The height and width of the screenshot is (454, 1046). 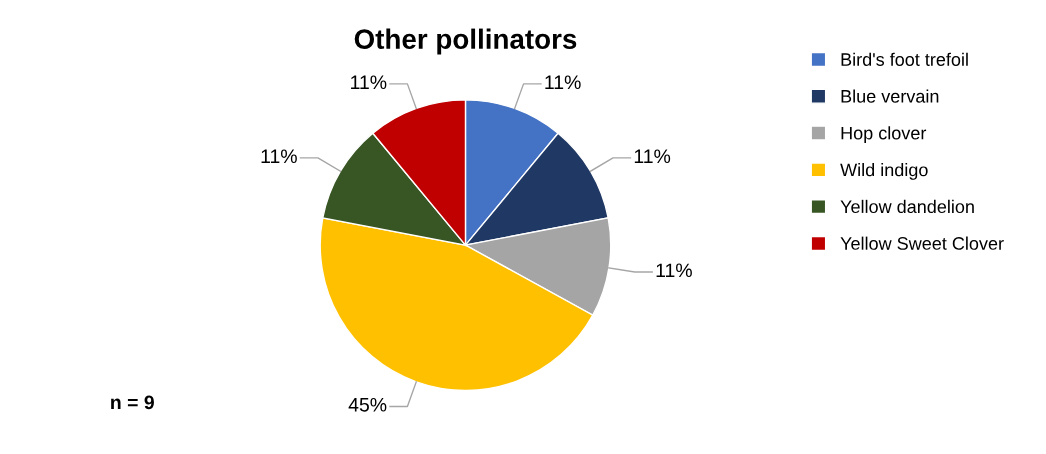 What do you see at coordinates (922, 243) in the screenshot?
I see `legend-label: Yellow Sweet Clover` at bounding box center [922, 243].